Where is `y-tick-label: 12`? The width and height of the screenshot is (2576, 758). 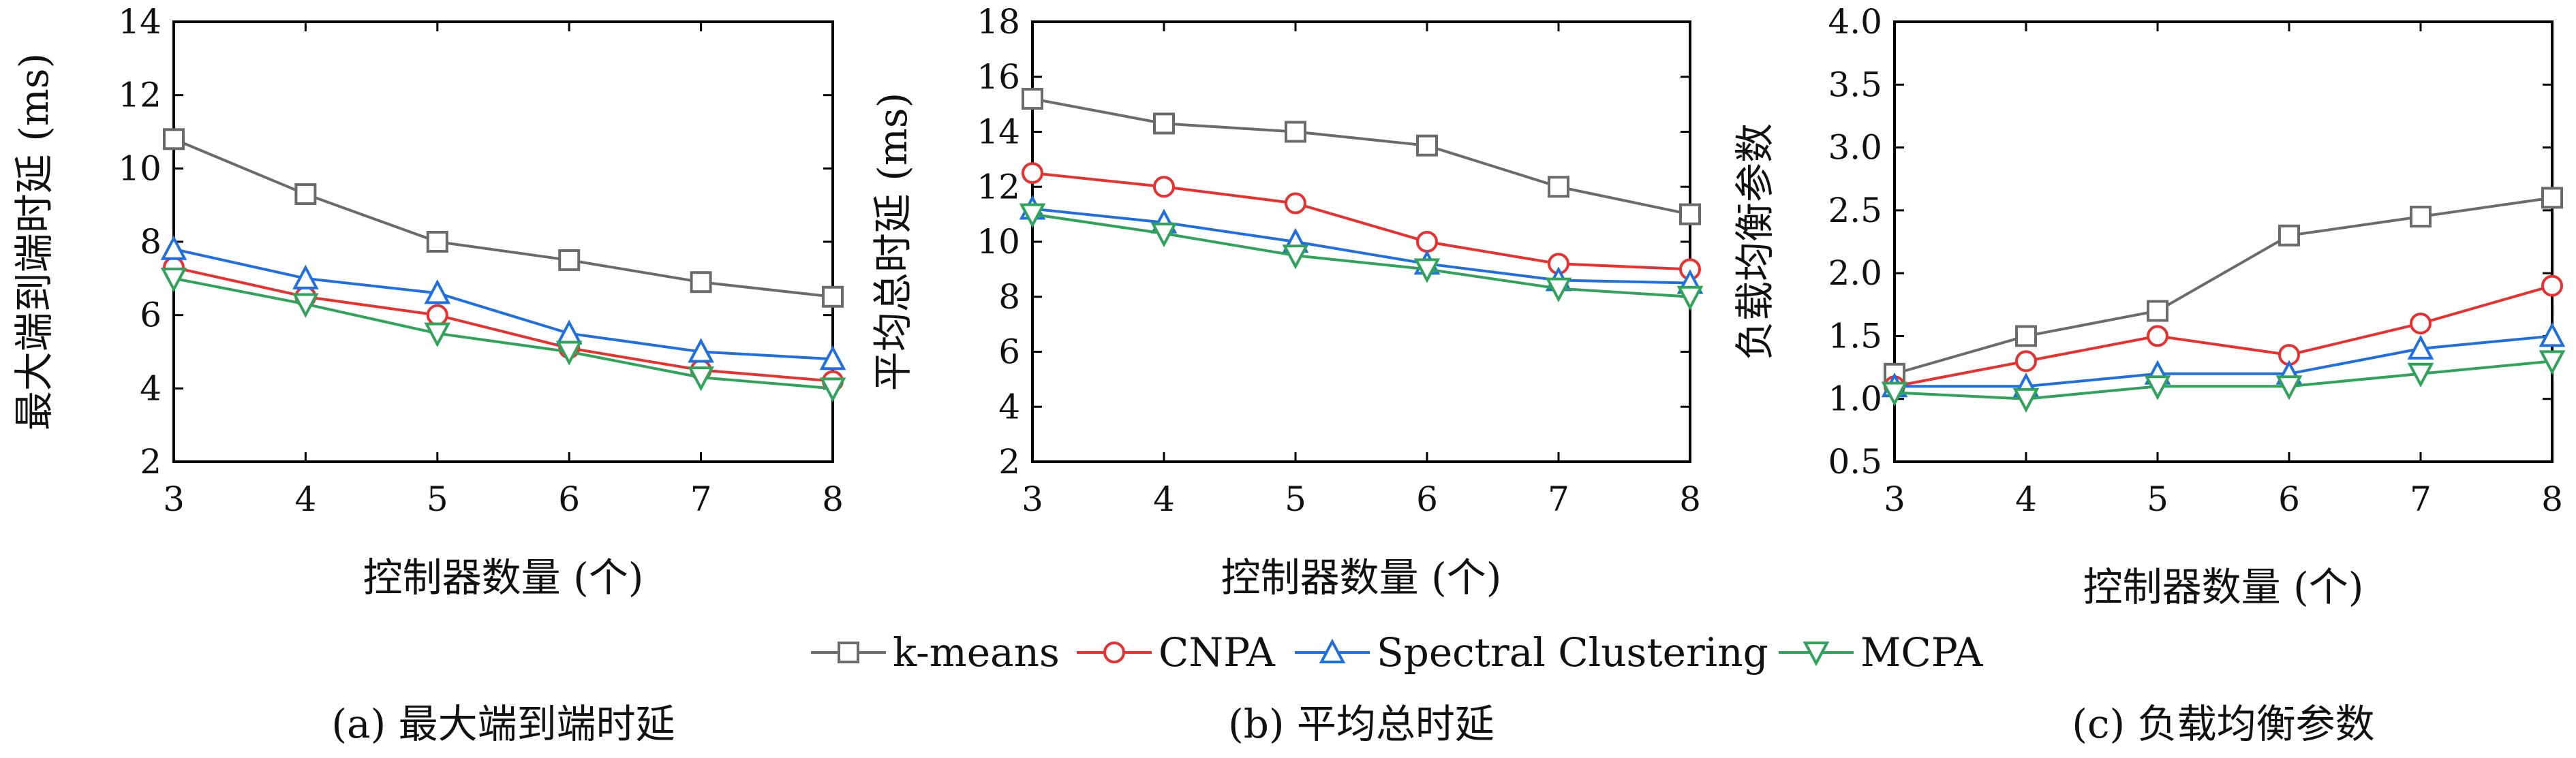 y-tick-label: 12 is located at coordinates (140, 95).